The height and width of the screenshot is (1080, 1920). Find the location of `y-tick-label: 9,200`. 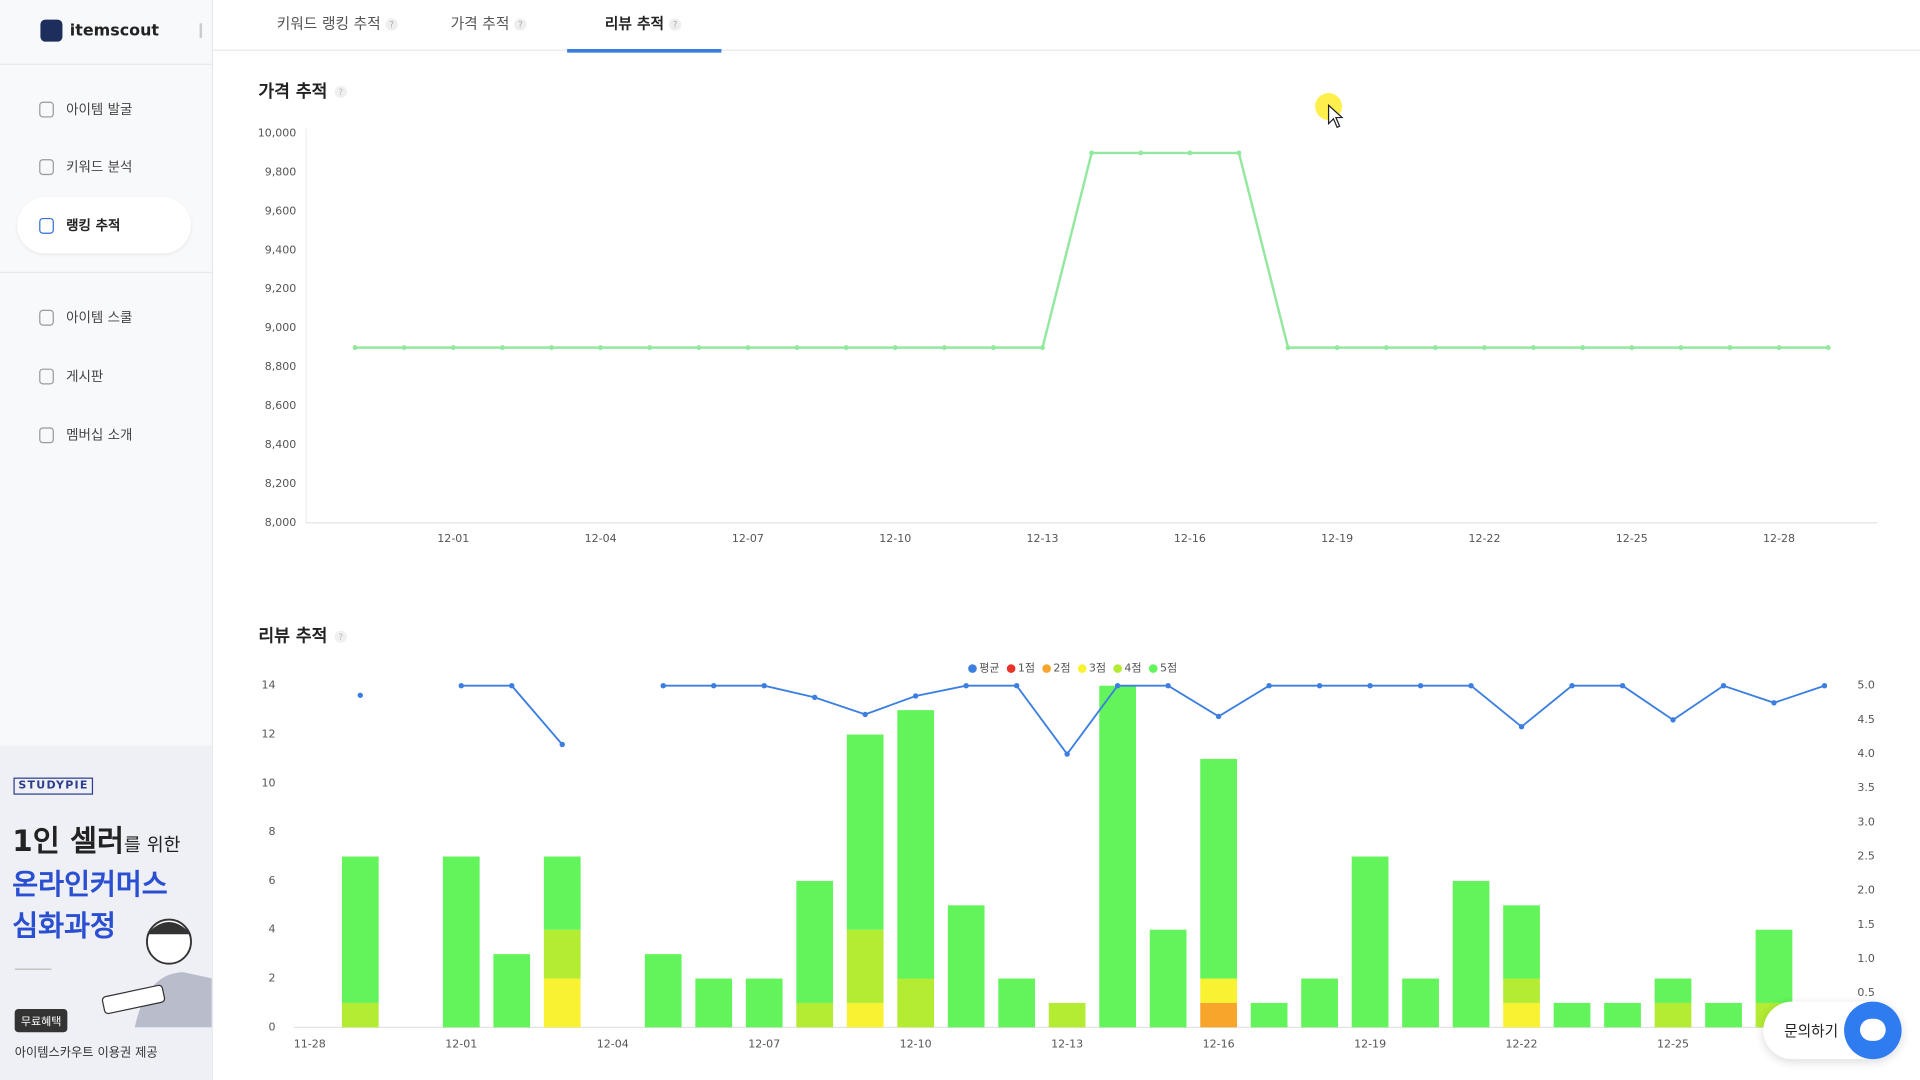

y-tick-label: 9,200 is located at coordinates (281, 288).